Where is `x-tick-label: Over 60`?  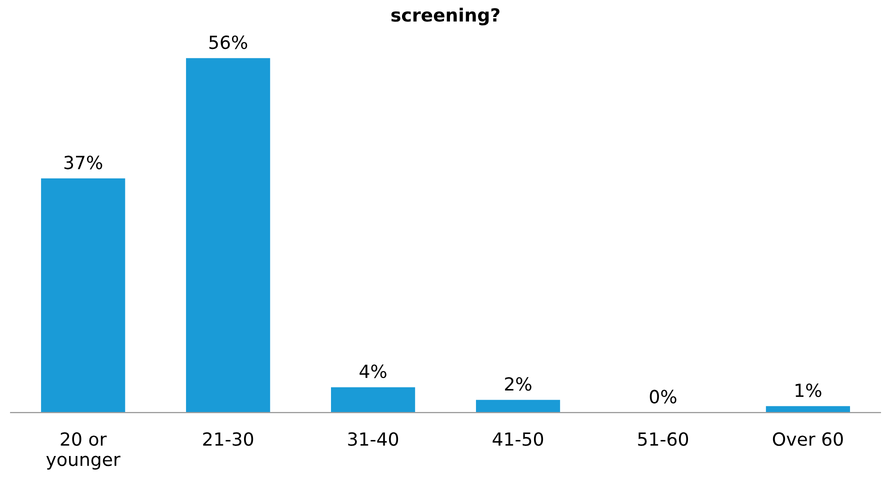 x-tick-label: Over 60 is located at coordinates (807, 439).